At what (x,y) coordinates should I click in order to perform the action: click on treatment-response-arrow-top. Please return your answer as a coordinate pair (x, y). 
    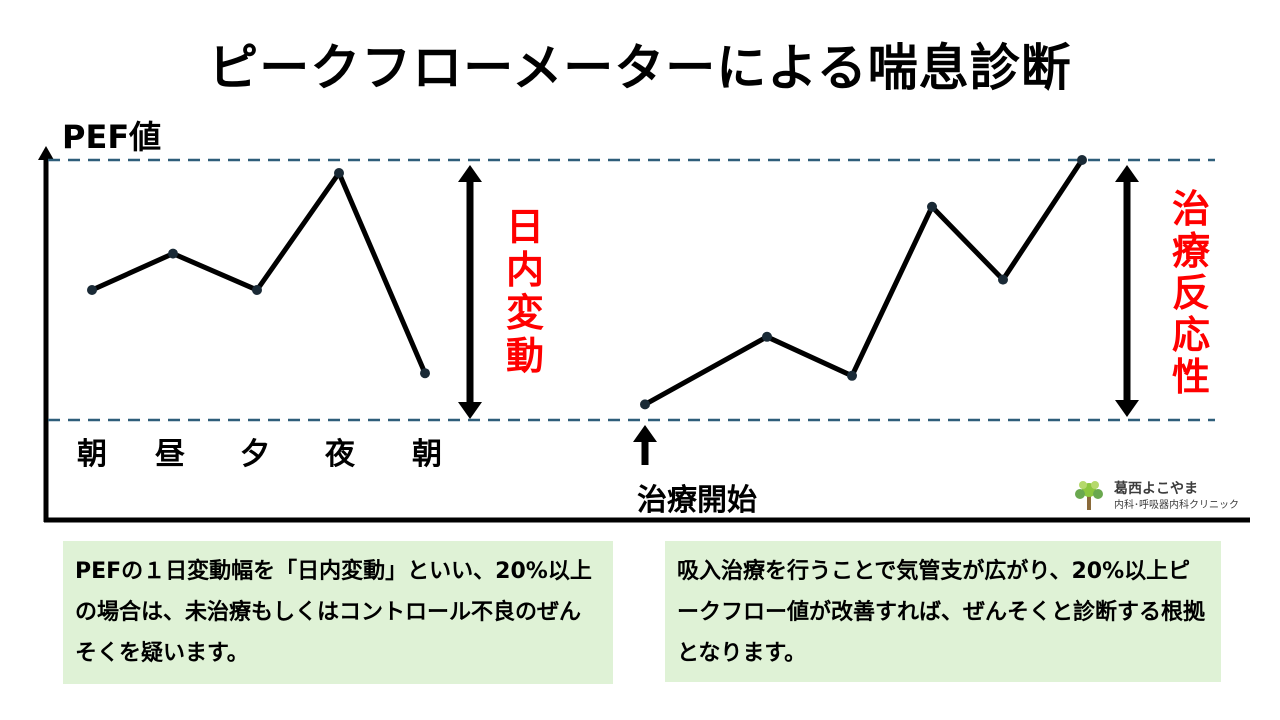
    Looking at the image, I should click on (1127, 173).